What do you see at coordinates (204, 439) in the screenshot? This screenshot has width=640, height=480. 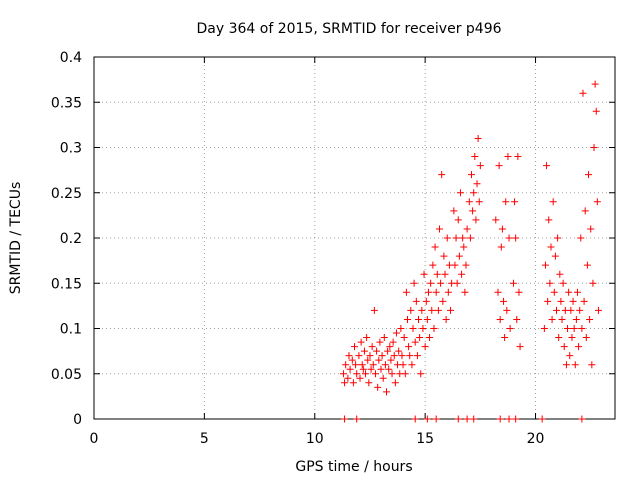 I see `x-tick-label: 5` at bounding box center [204, 439].